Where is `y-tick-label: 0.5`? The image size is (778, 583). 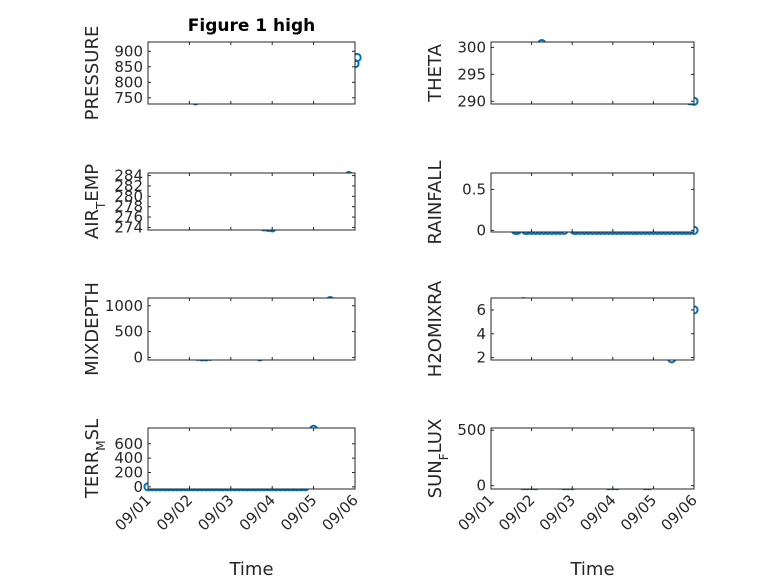
y-tick-label: 0.5 is located at coordinates (474, 189).